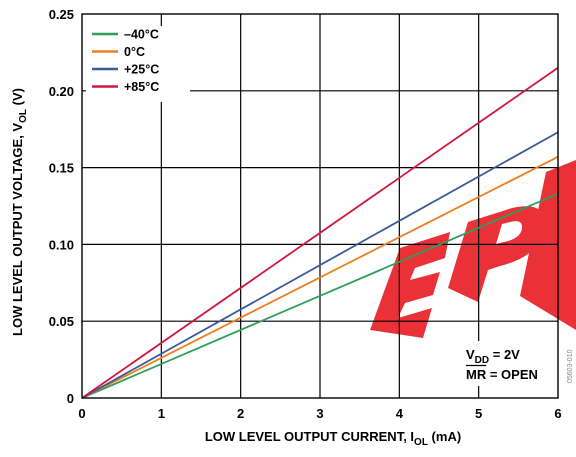  What do you see at coordinates (161, 413) in the screenshot?
I see `x-tick-label: 1` at bounding box center [161, 413].